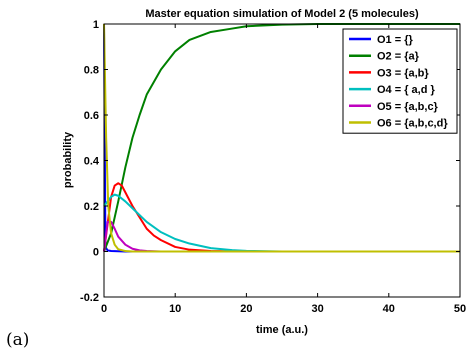 This screenshot has width=468, height=352. I want to click on legend-label: O3 = {a,b}, so click(403, 73).